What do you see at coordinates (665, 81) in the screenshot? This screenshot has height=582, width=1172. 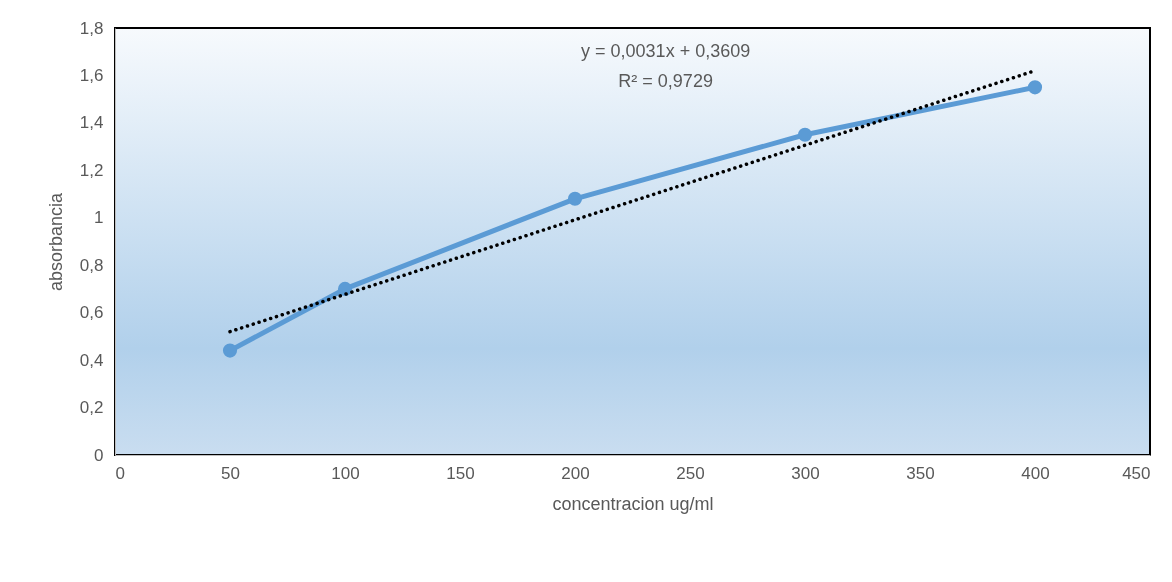 I see `annotation: R² = 0,9729` at bounding box center [665, 81].